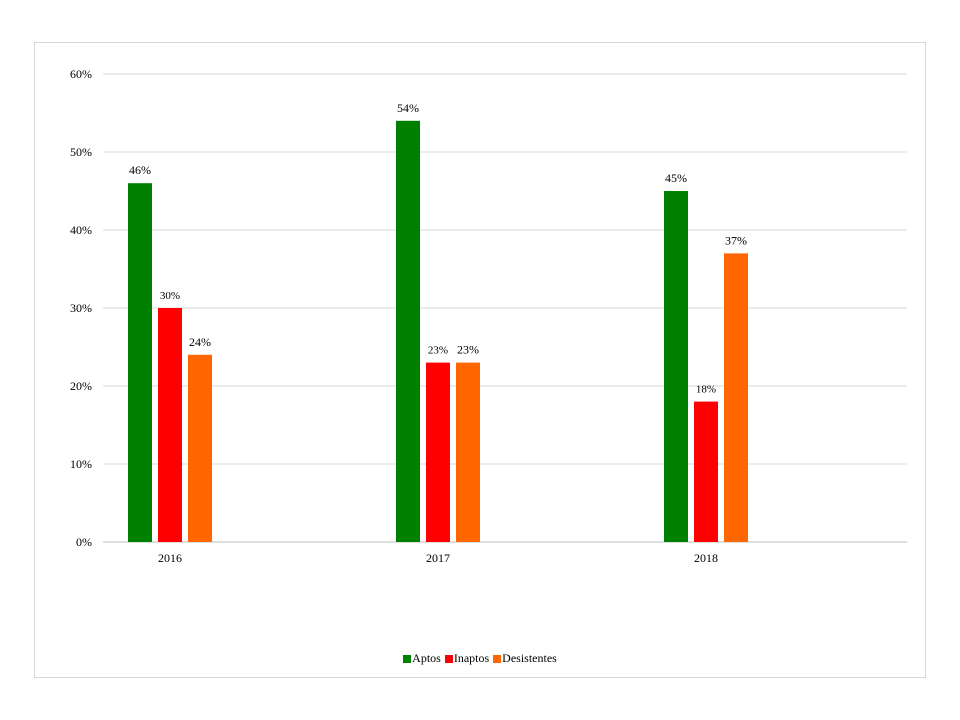 Image resolution: width=960 pixels, height=720 pixels. I want to click on bar-inaptos-2016, so click(170, 425).